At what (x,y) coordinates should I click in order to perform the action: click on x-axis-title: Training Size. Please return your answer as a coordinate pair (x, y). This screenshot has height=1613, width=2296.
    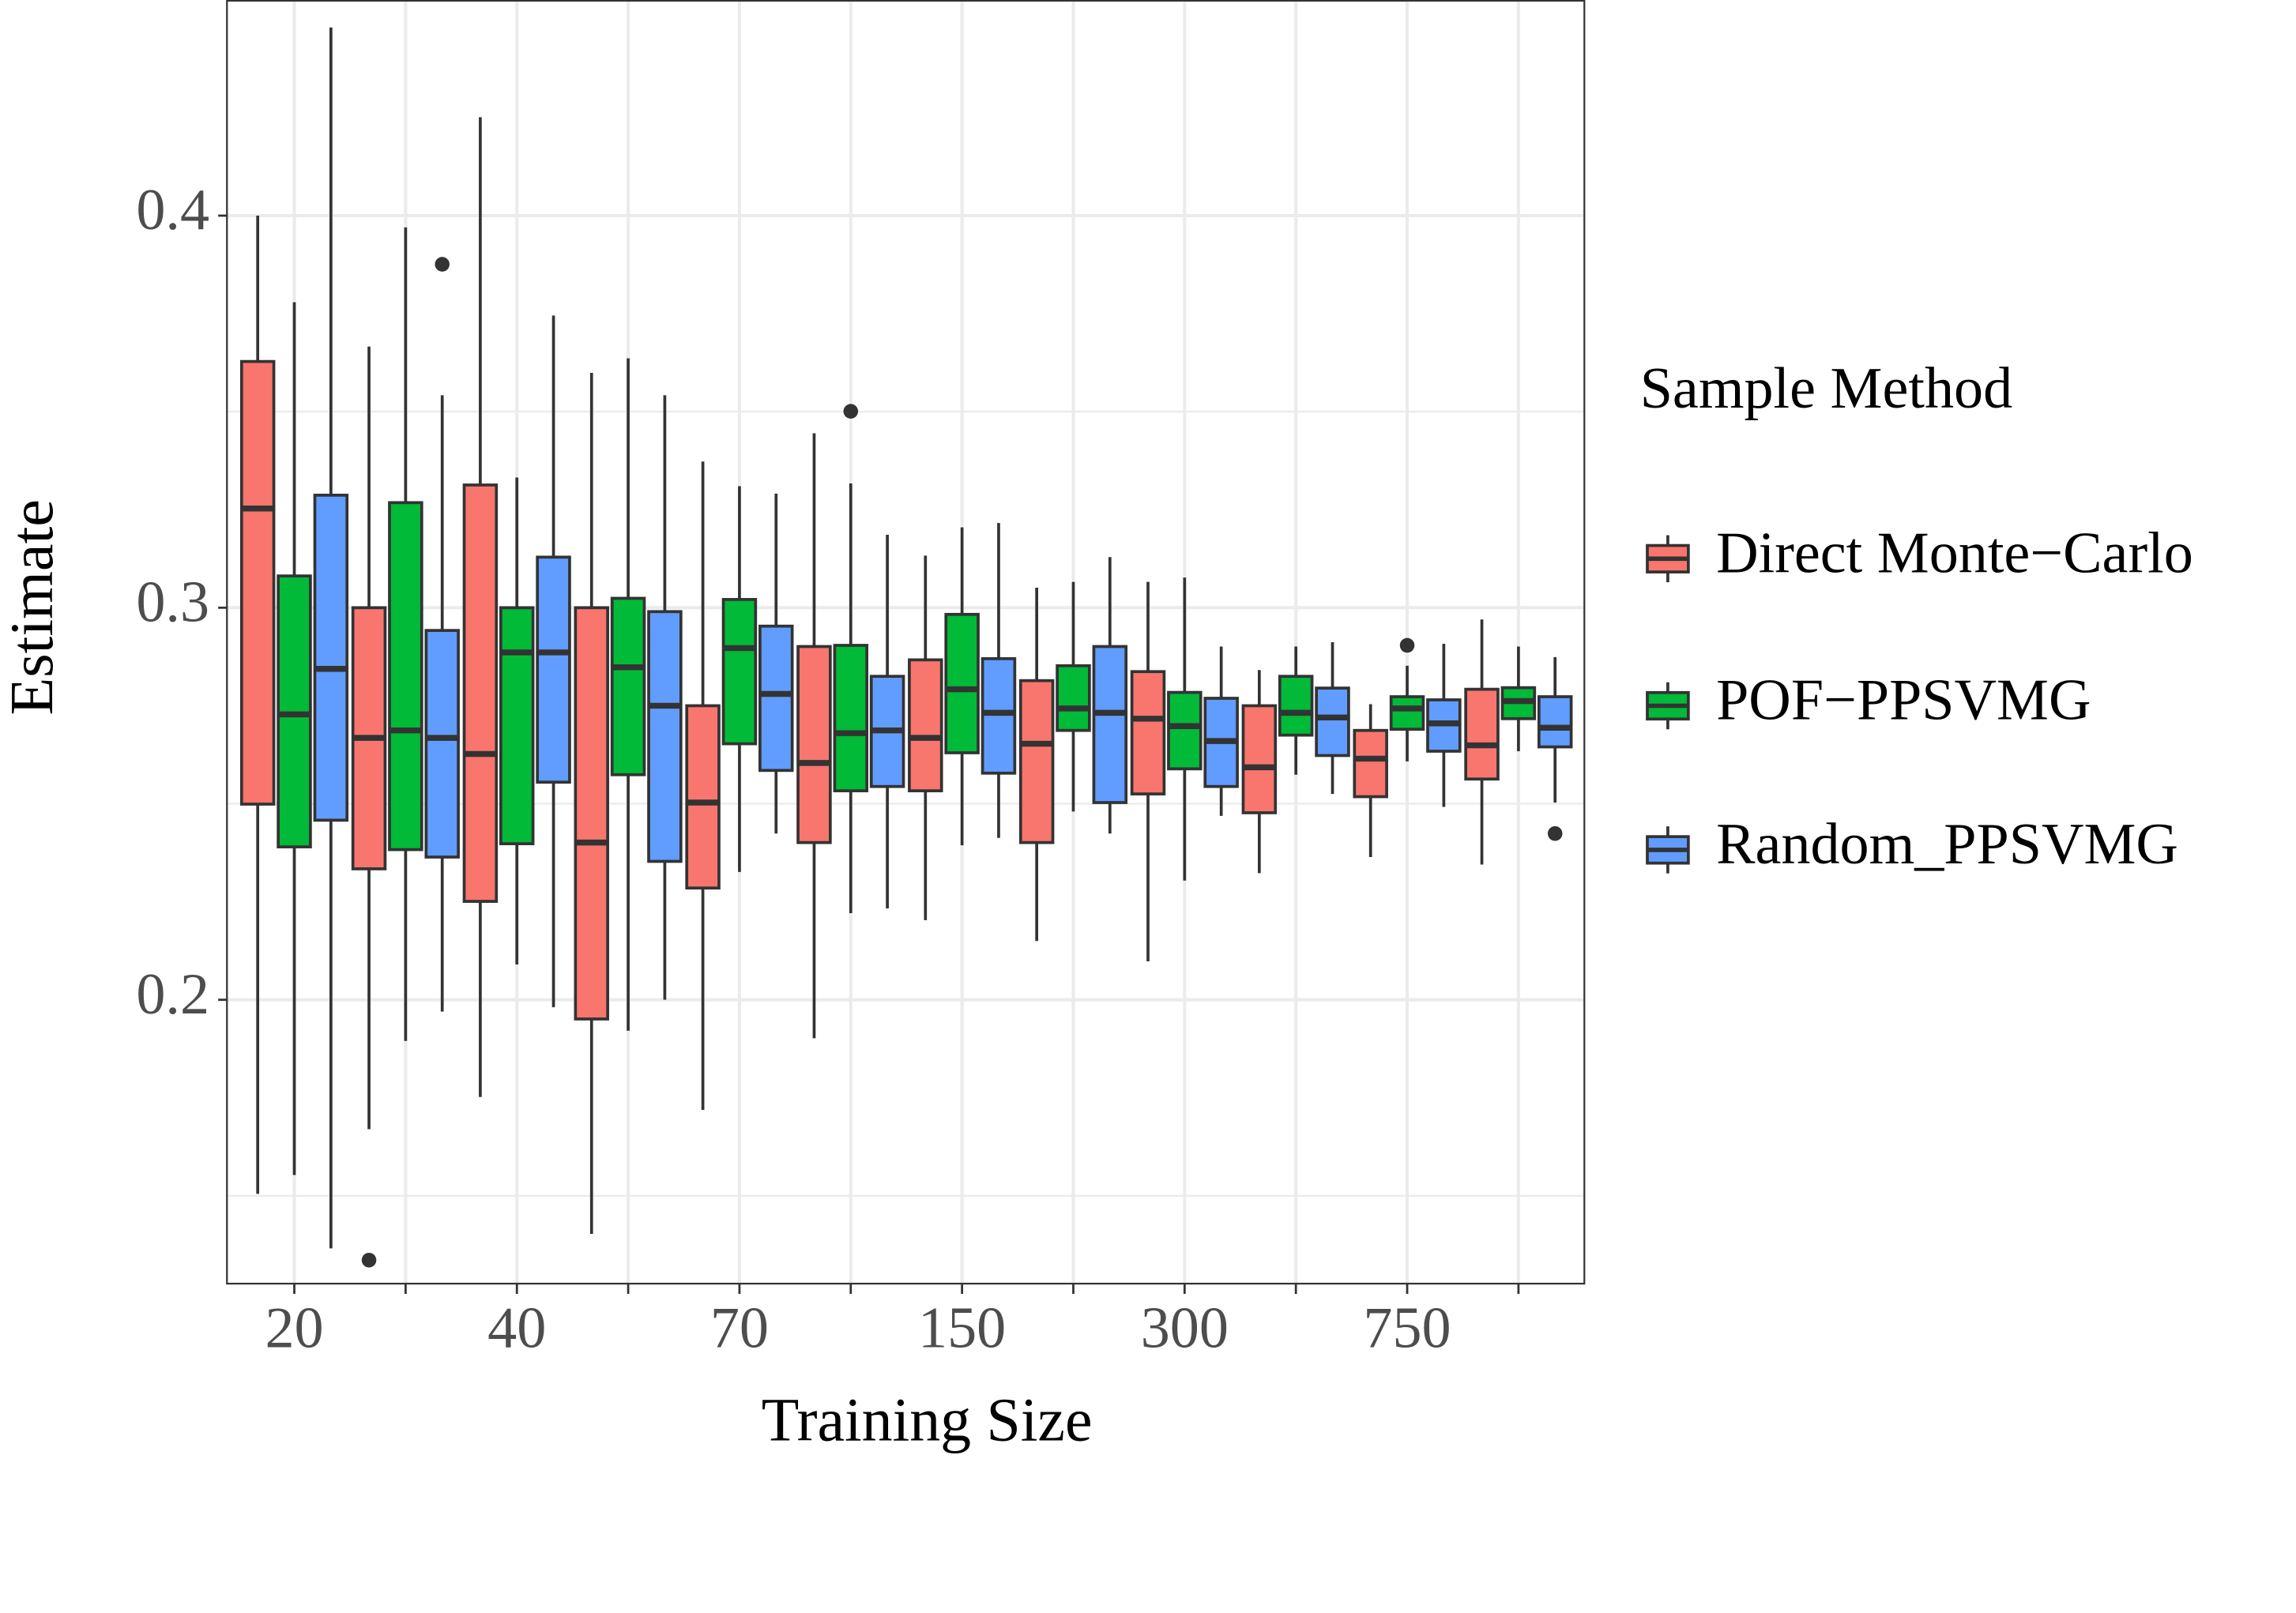
    Looking at the image, I should click on (927, 1419).